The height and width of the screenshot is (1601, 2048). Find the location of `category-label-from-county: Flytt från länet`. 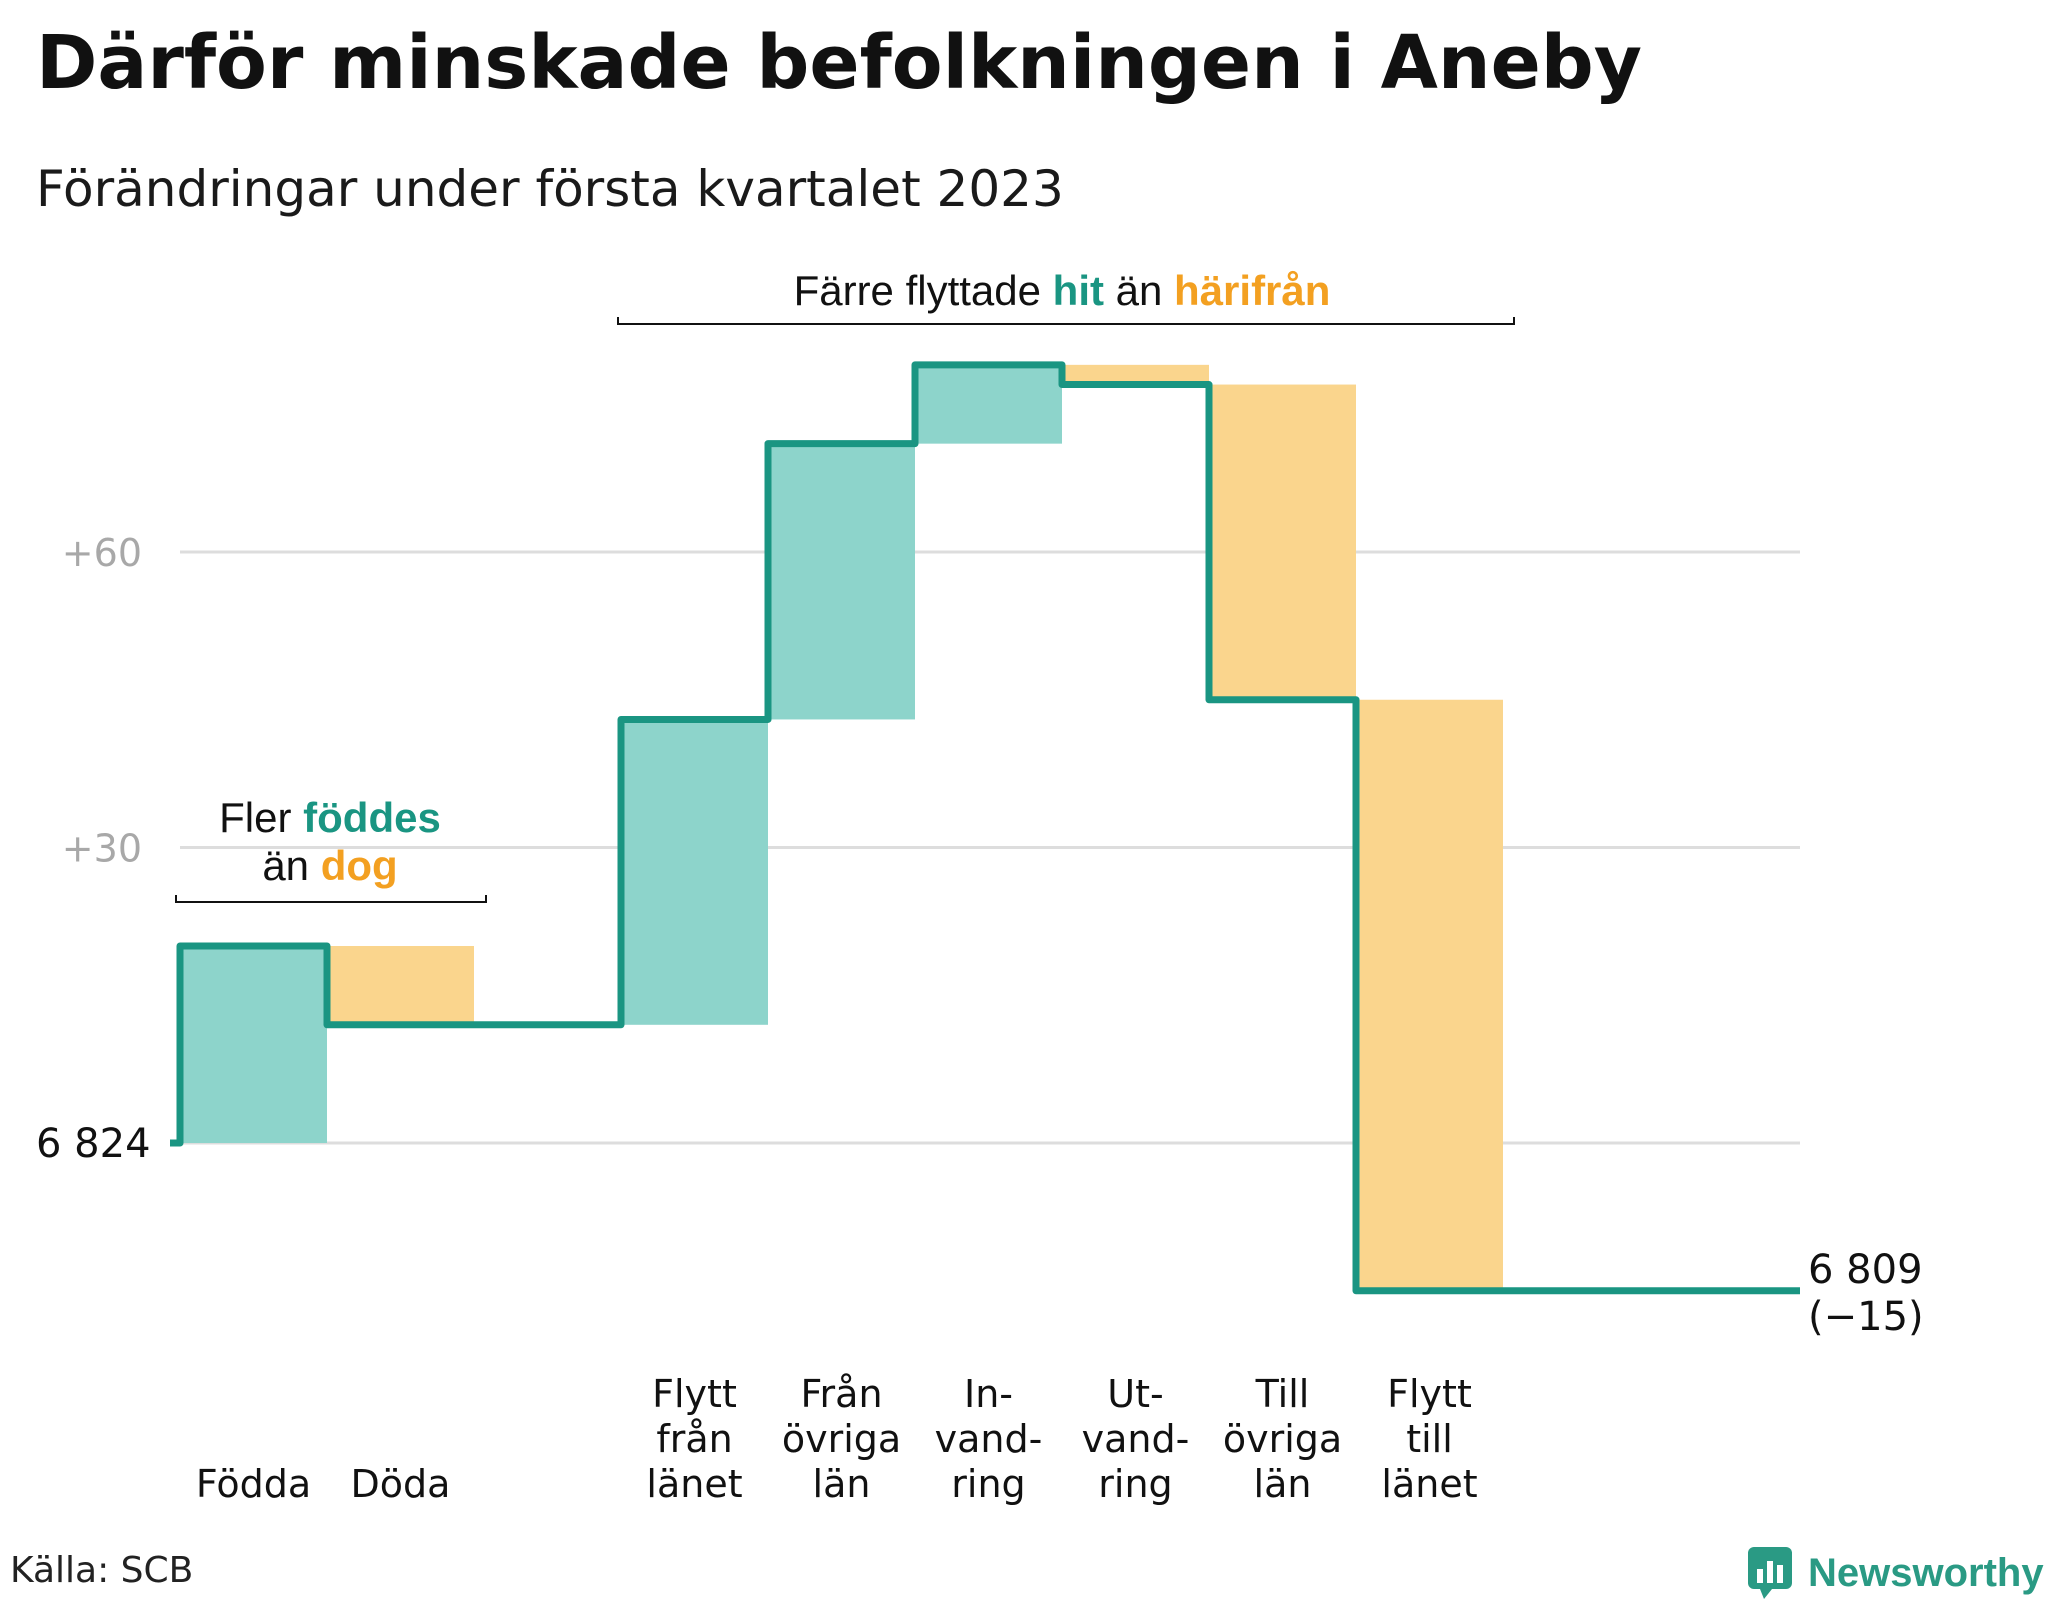

category-label-from-county: Flytt från länet is located at coordinates (694, 1439).